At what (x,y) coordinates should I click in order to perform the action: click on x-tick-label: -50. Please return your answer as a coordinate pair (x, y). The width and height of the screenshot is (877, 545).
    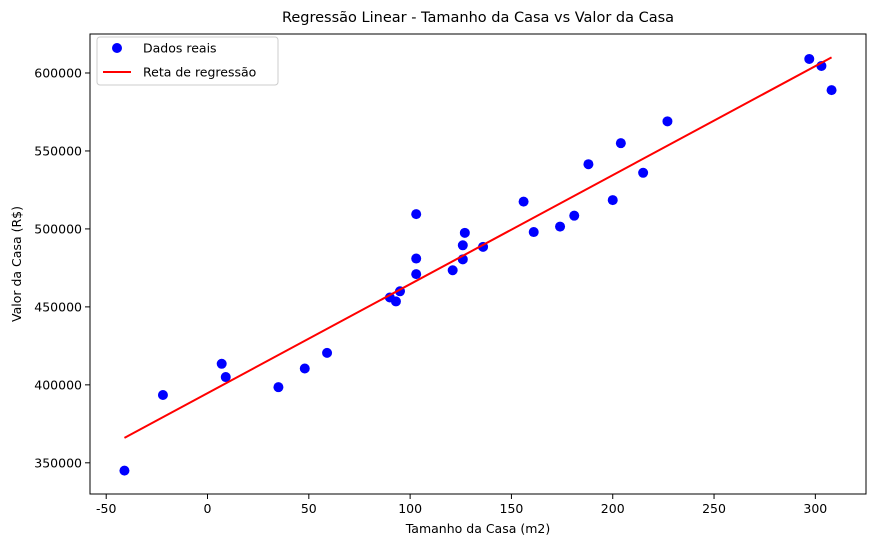
    Looking at the image, I should click on (106, 508).